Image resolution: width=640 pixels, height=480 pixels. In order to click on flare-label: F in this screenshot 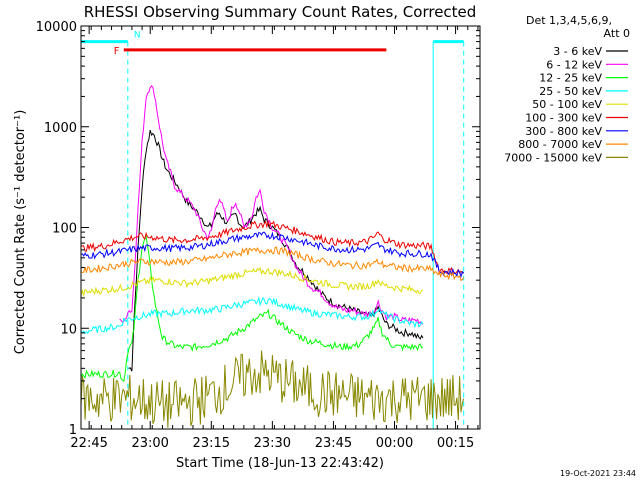, I will do `click(117, 51)`.